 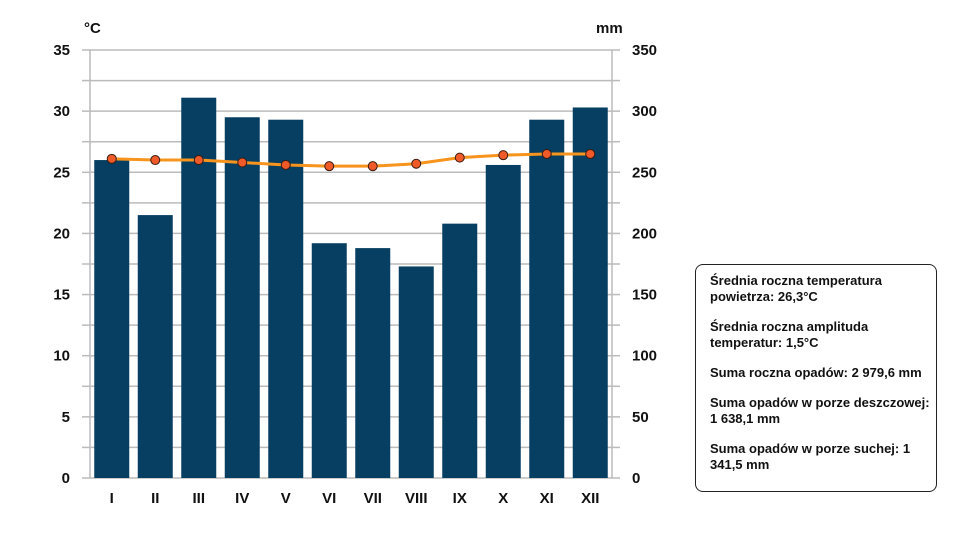 I want to click on info-dry-precip: Suma opadów w porze suchej: 1 341,5 mm, so click(x=810, y=456).